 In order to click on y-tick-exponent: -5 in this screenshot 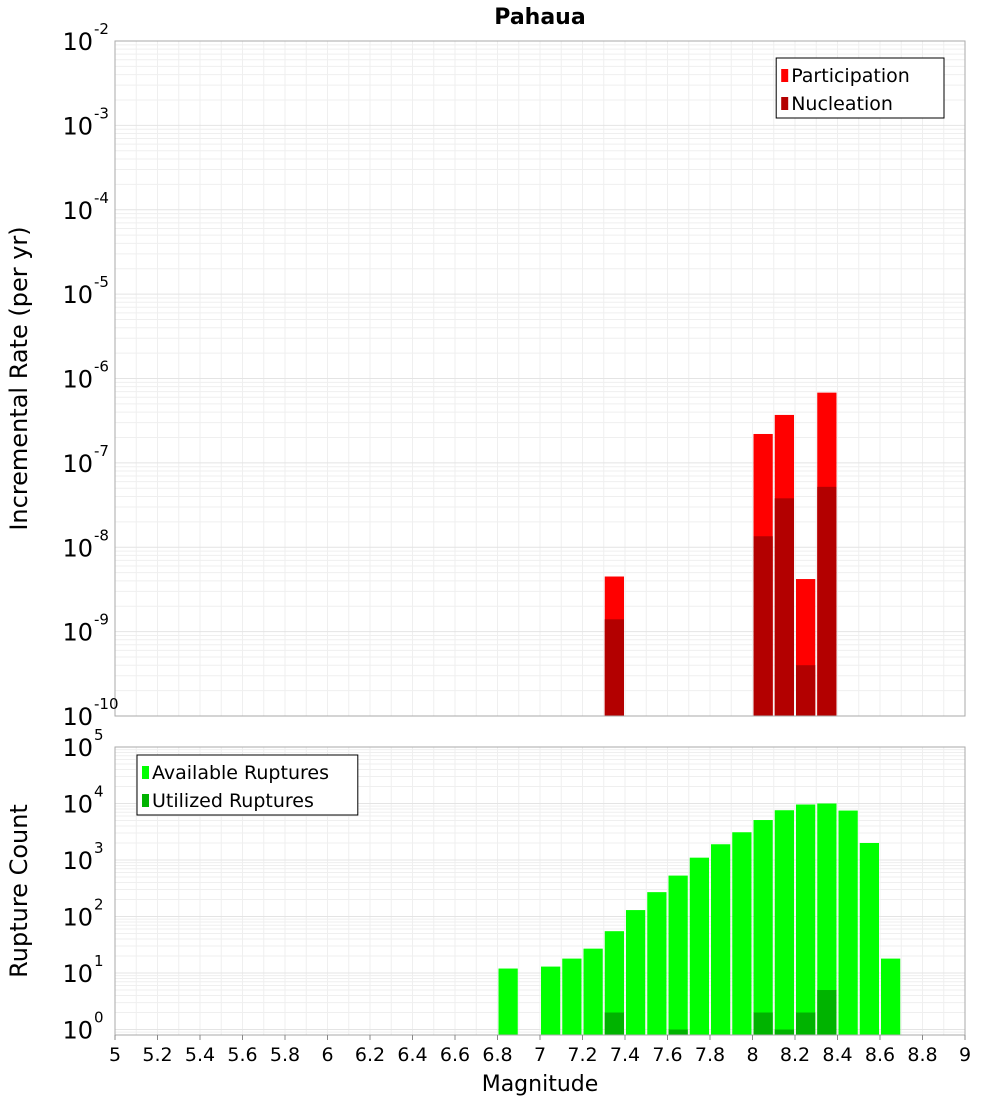, I will do `click(101, 282)`.